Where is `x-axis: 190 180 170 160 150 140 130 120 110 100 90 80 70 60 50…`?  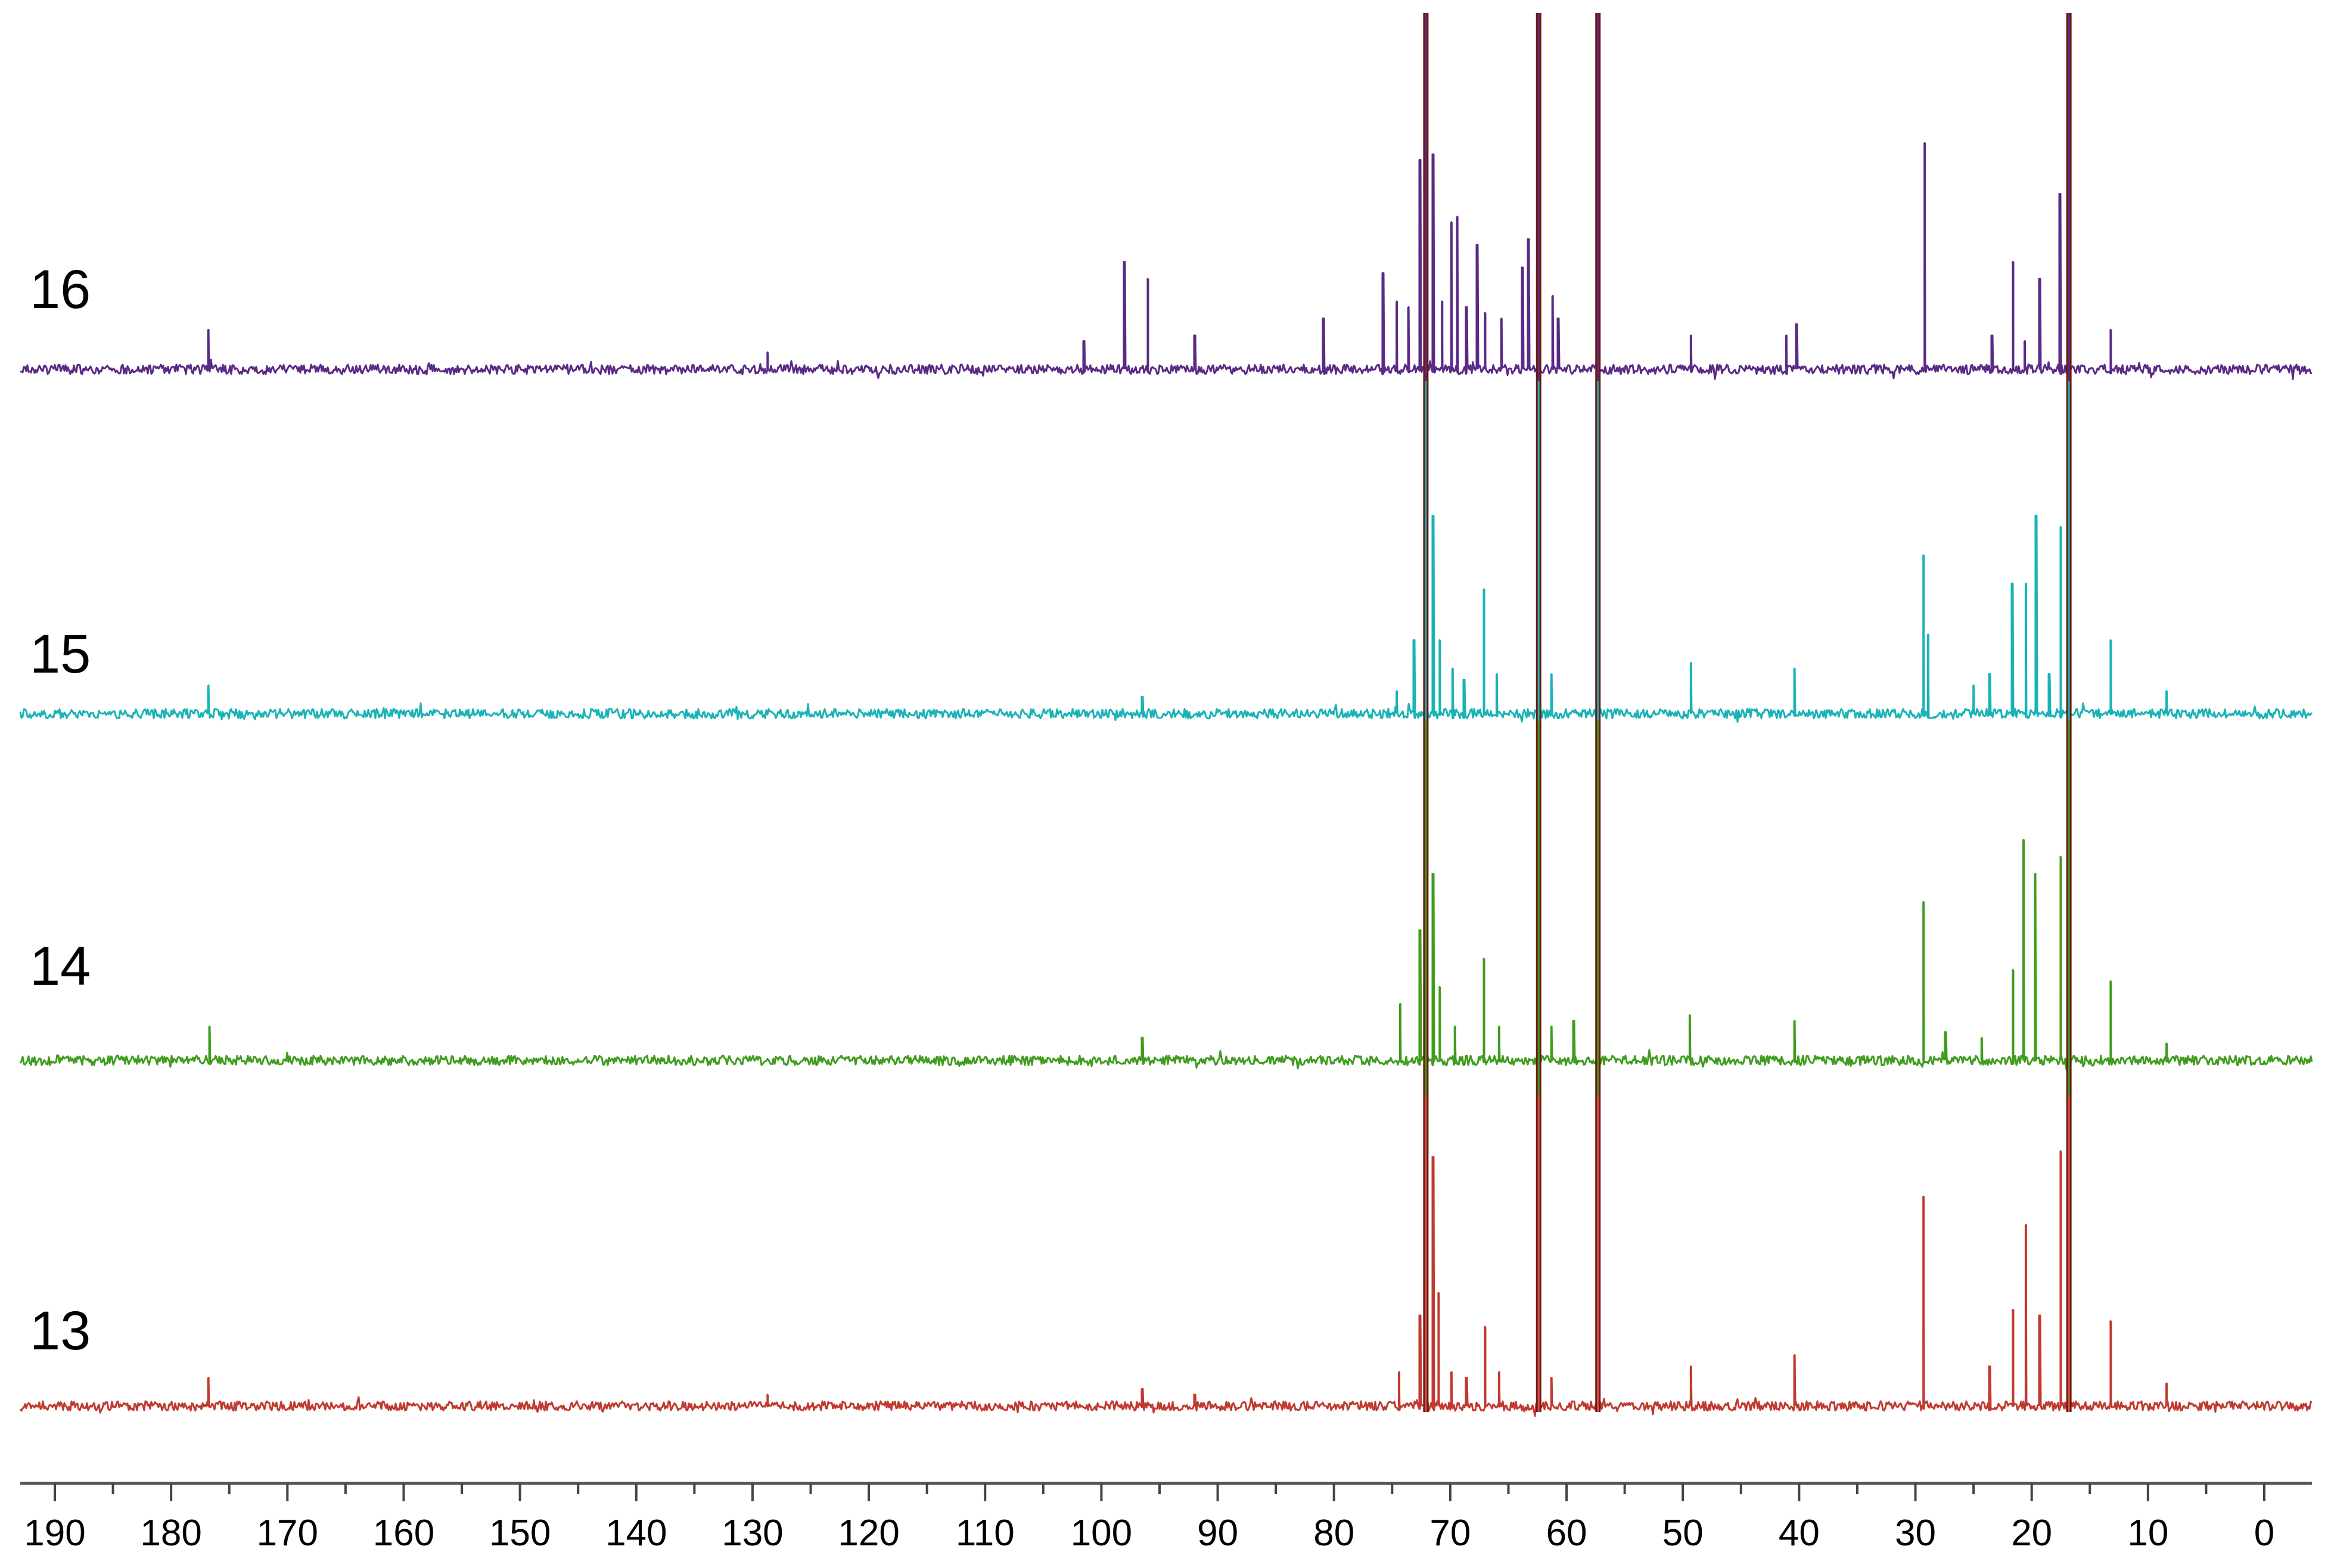 x-axis: 190 180 170 160 150 140 130 120 110 100 90 80 70 60 50… is located at coordinates (1166, 1518).